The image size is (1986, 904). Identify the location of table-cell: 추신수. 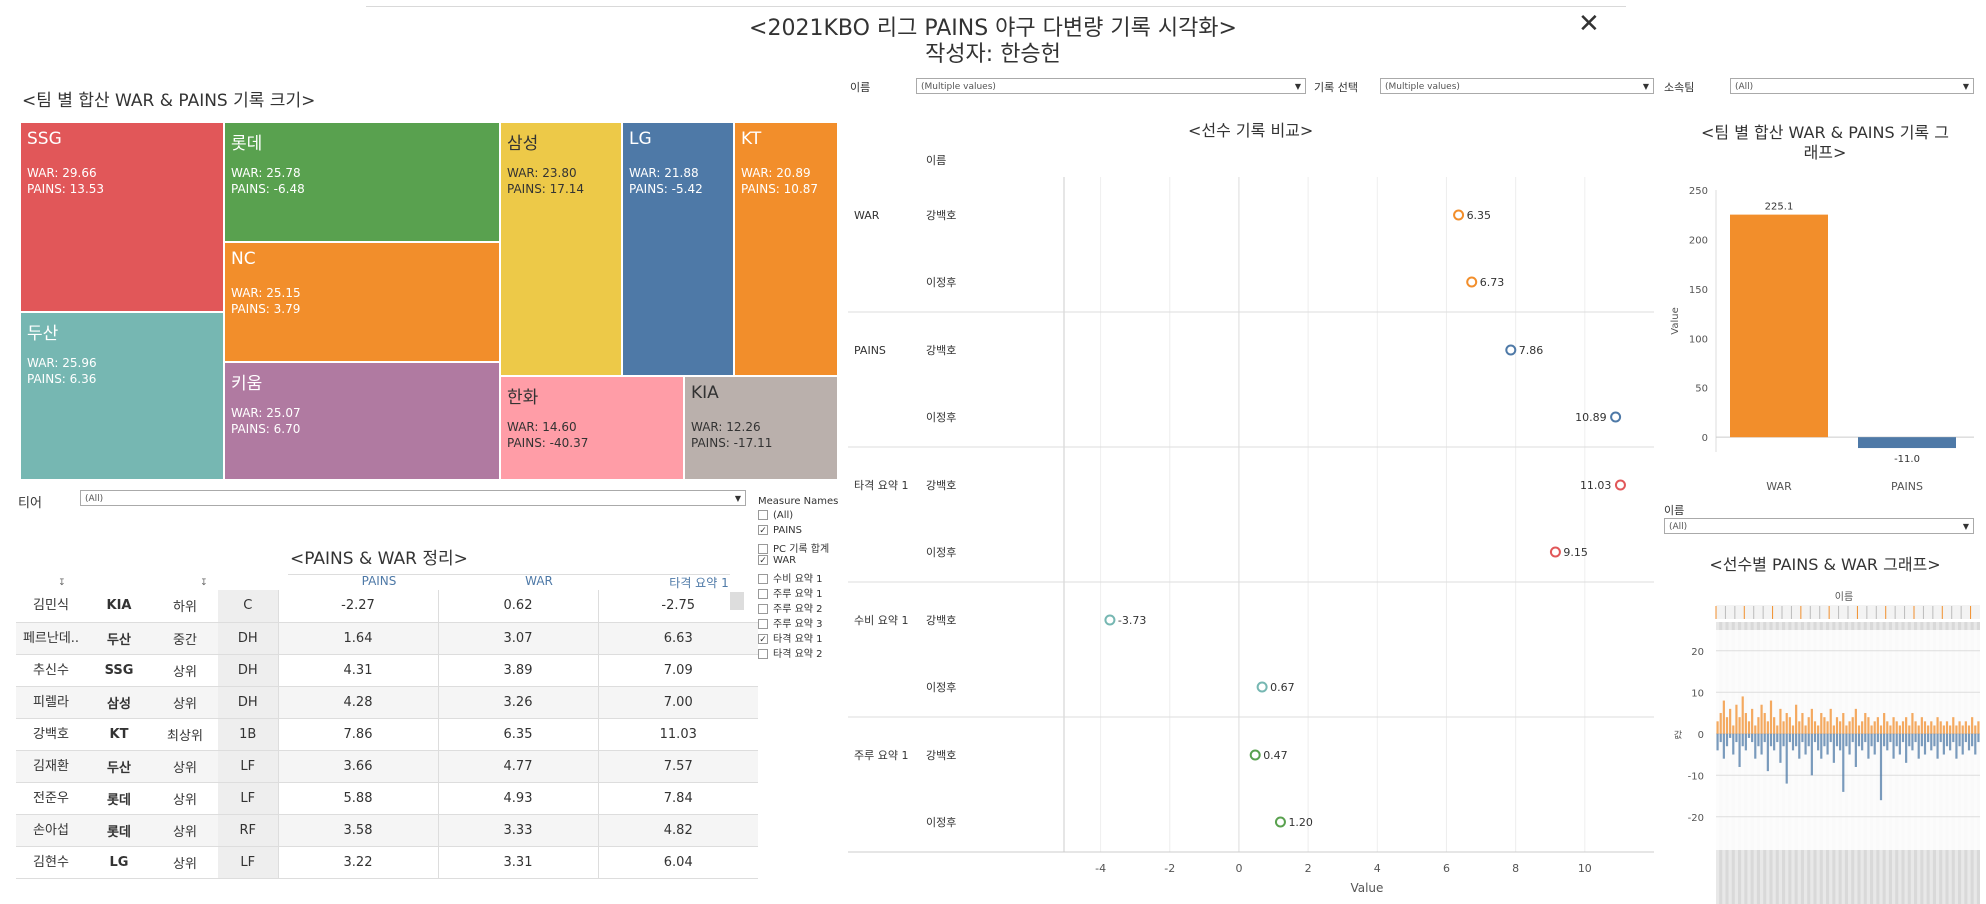
(51, 670).